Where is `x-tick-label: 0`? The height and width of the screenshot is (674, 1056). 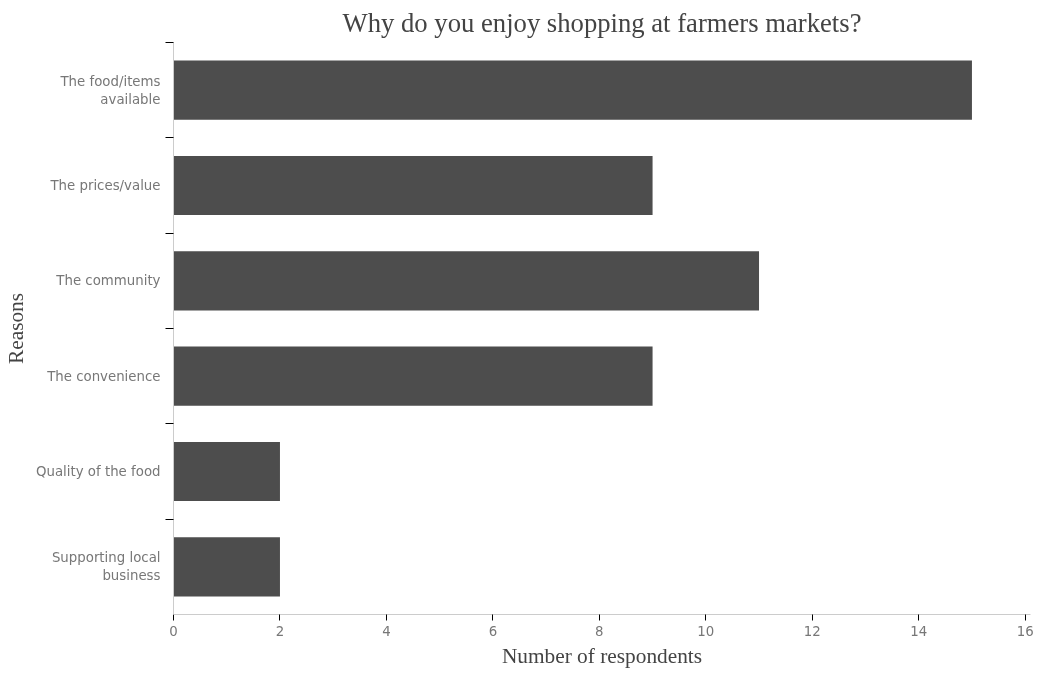
x-tick-label: 0 is located at coordinates (173, 631).